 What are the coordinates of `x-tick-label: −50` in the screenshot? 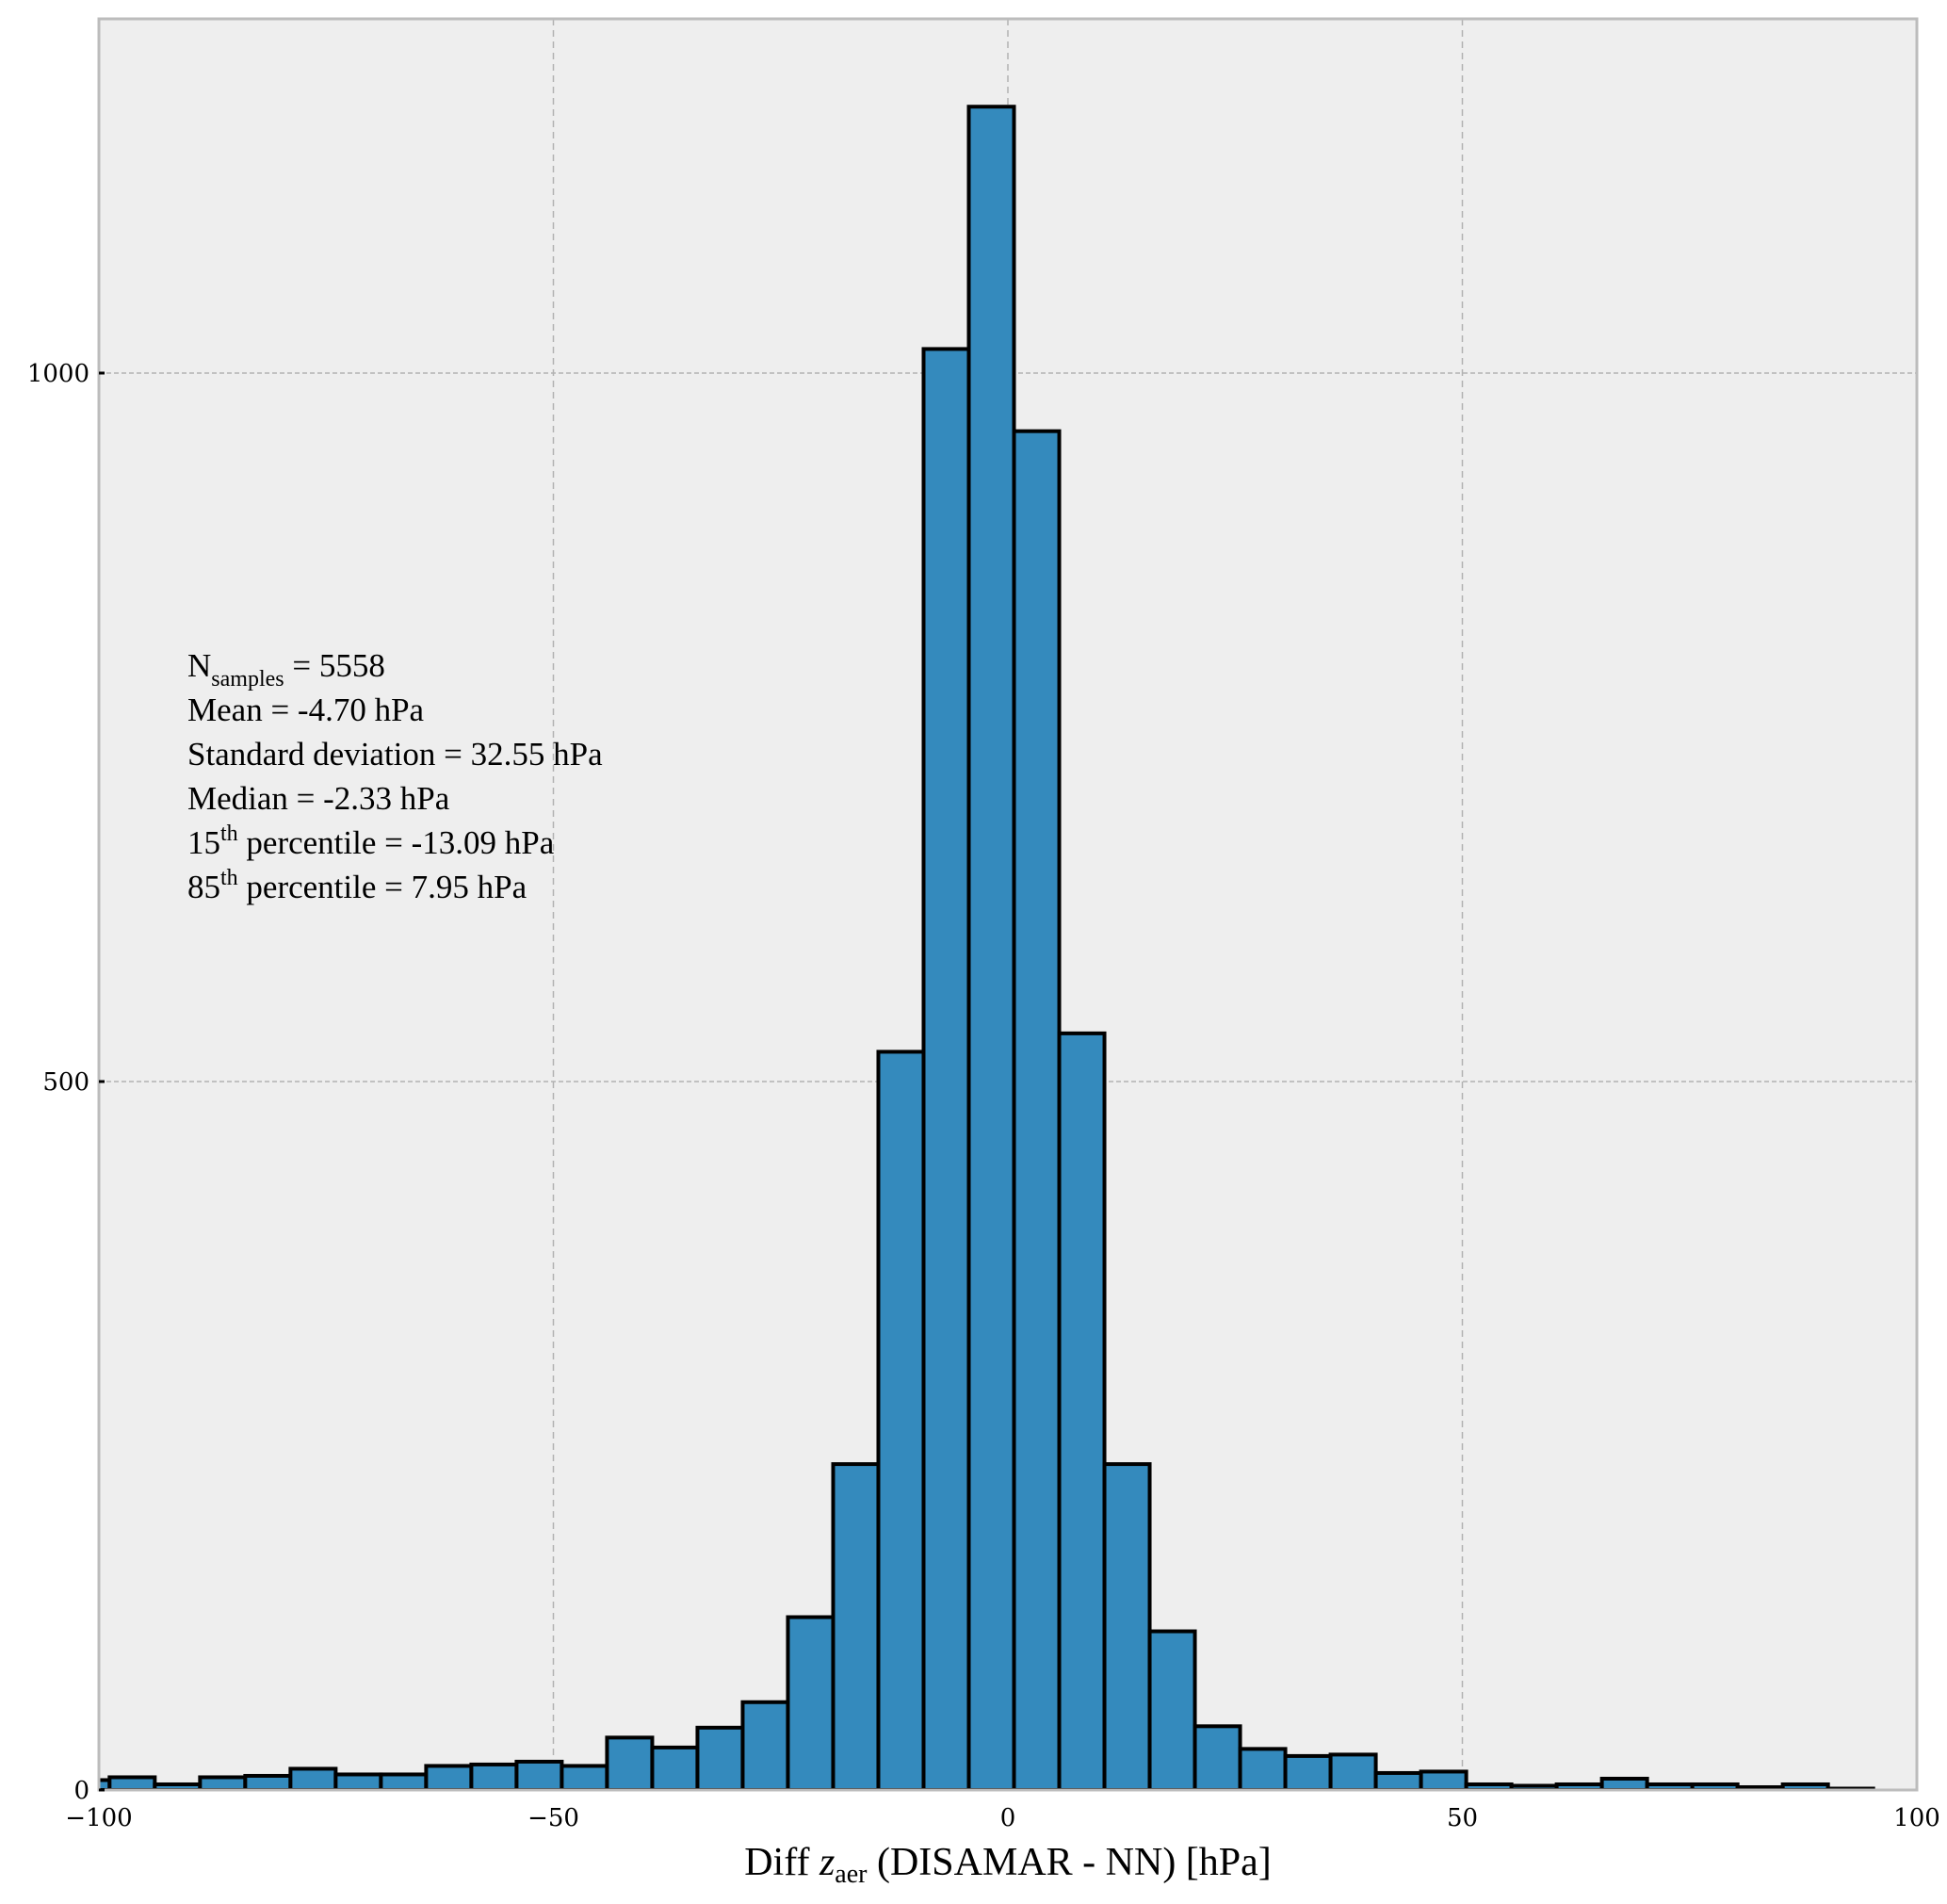 It's located at (553, 1818).